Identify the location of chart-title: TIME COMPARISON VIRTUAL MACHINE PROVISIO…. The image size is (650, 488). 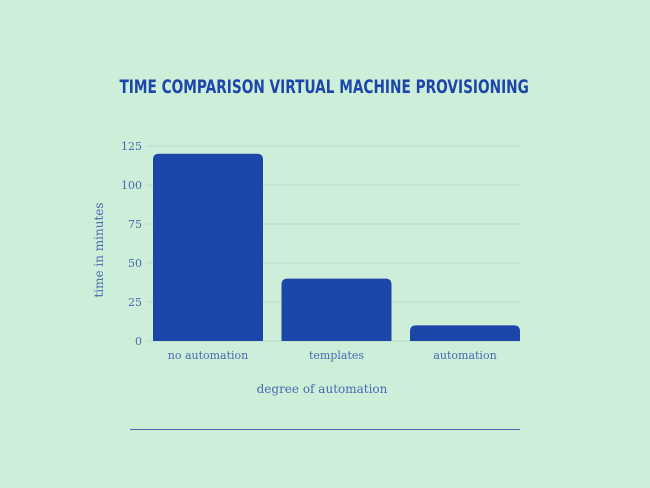
(324, 87).